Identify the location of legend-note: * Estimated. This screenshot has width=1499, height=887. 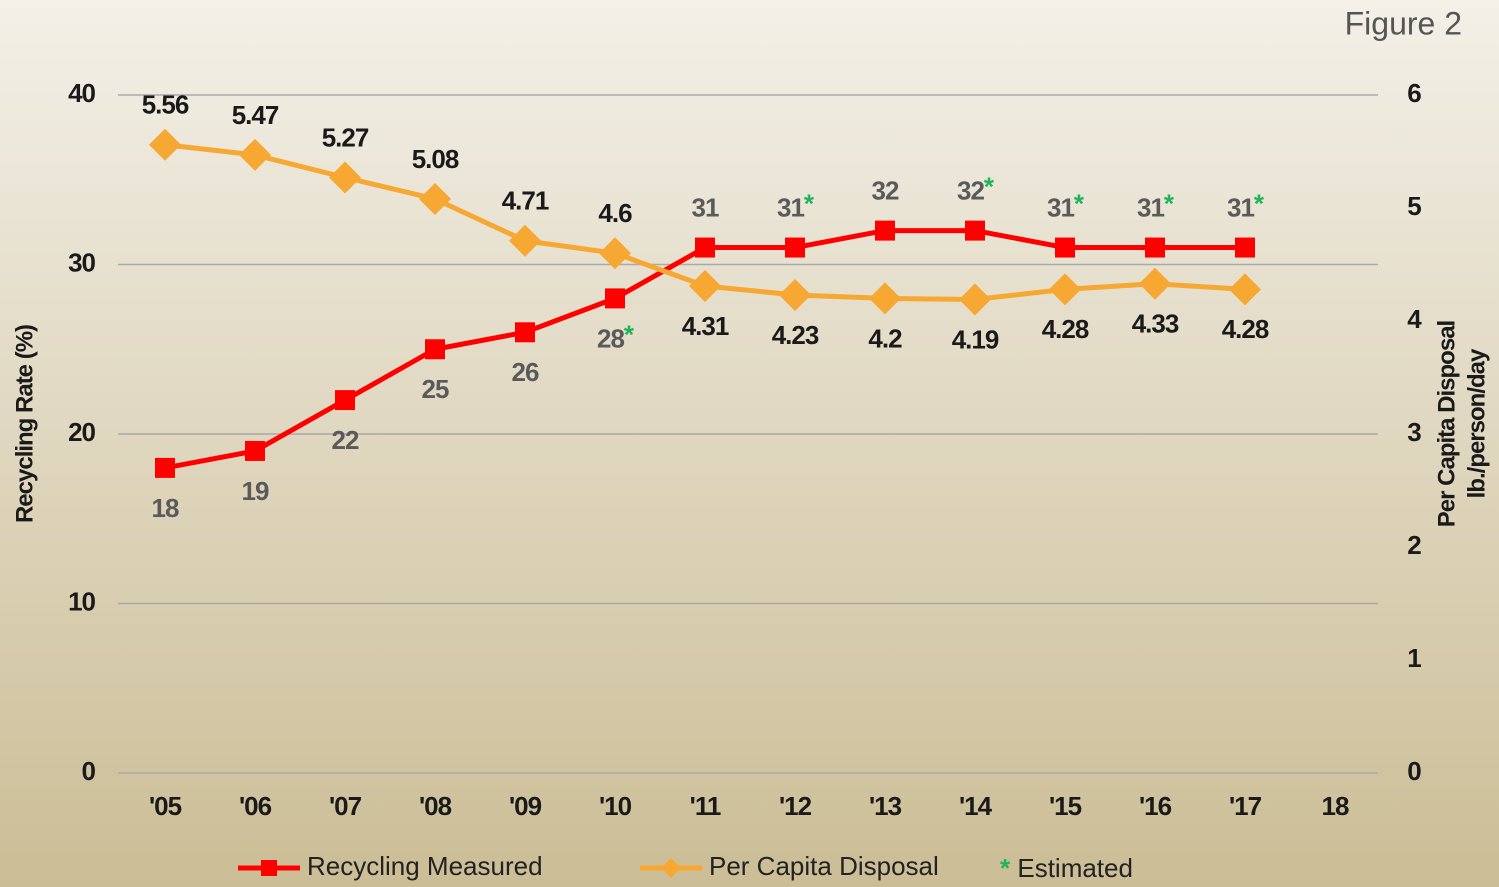
(1066, 868).